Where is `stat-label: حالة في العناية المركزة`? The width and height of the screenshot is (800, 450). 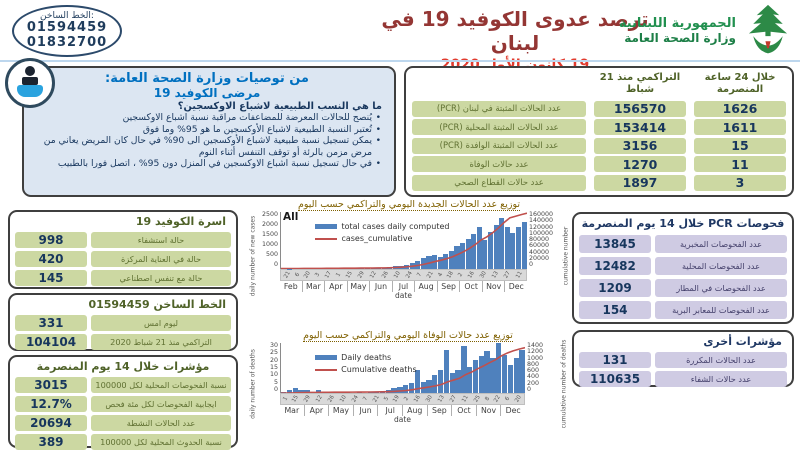
stat-label: حالة في العناية المركزة is located at coordinates (161, 259).